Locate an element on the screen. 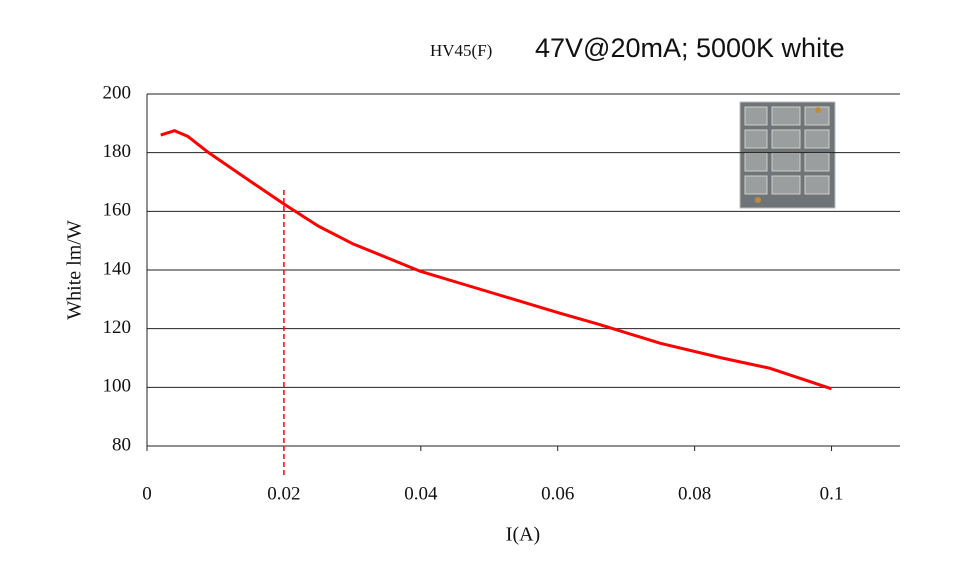  x-tick-label: 0.1 is located at coordinates (832, 493).